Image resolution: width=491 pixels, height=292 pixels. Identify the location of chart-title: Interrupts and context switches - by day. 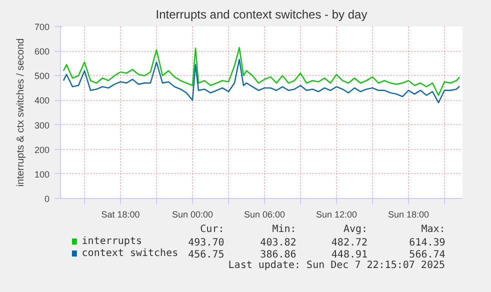
(262, 15).